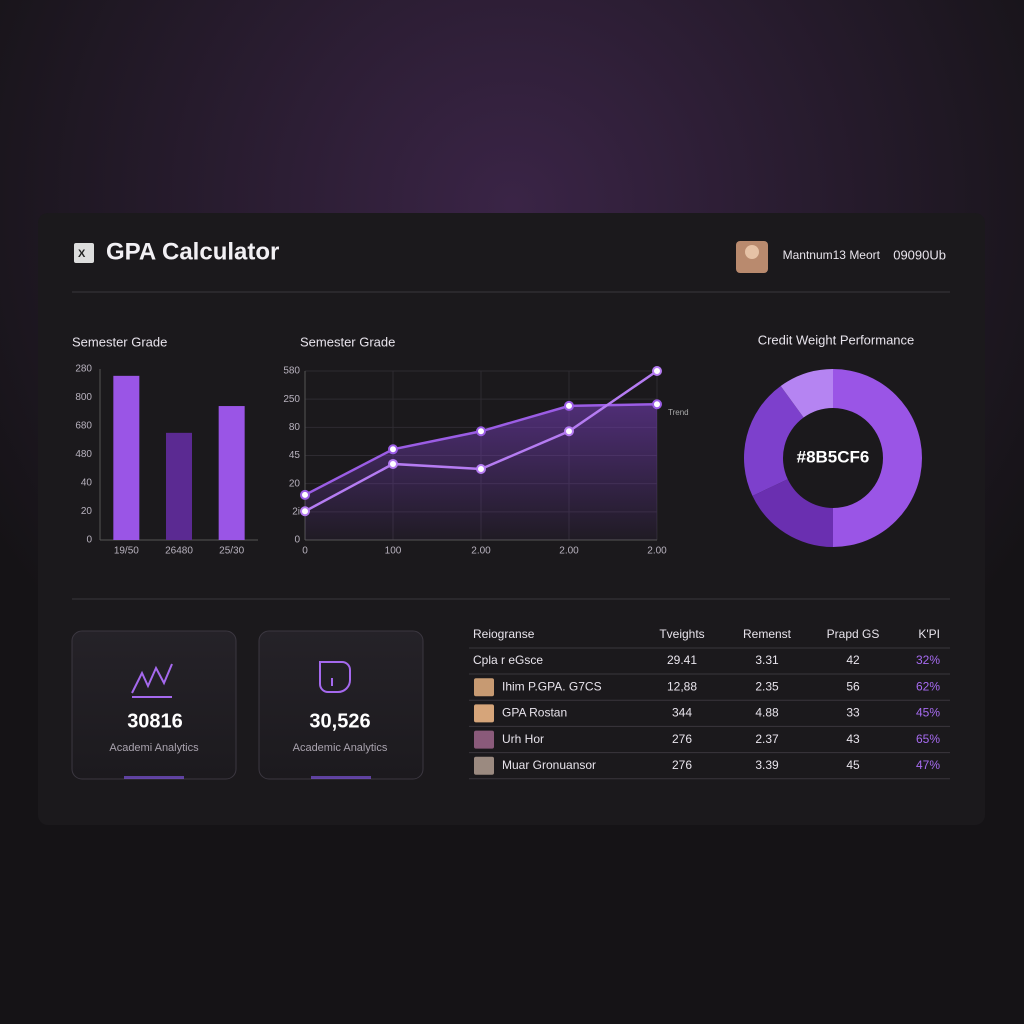 This screenshot has width=1024, height=1024. Describe the element at coordinates (83, 454) in the screenshot. I see `y-tick-label: 480` at that location.